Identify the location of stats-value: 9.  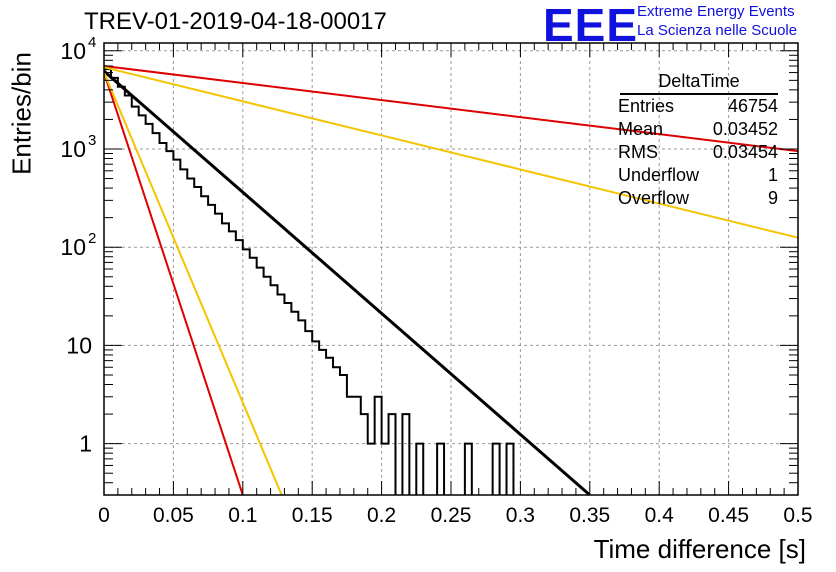
(772, 198).